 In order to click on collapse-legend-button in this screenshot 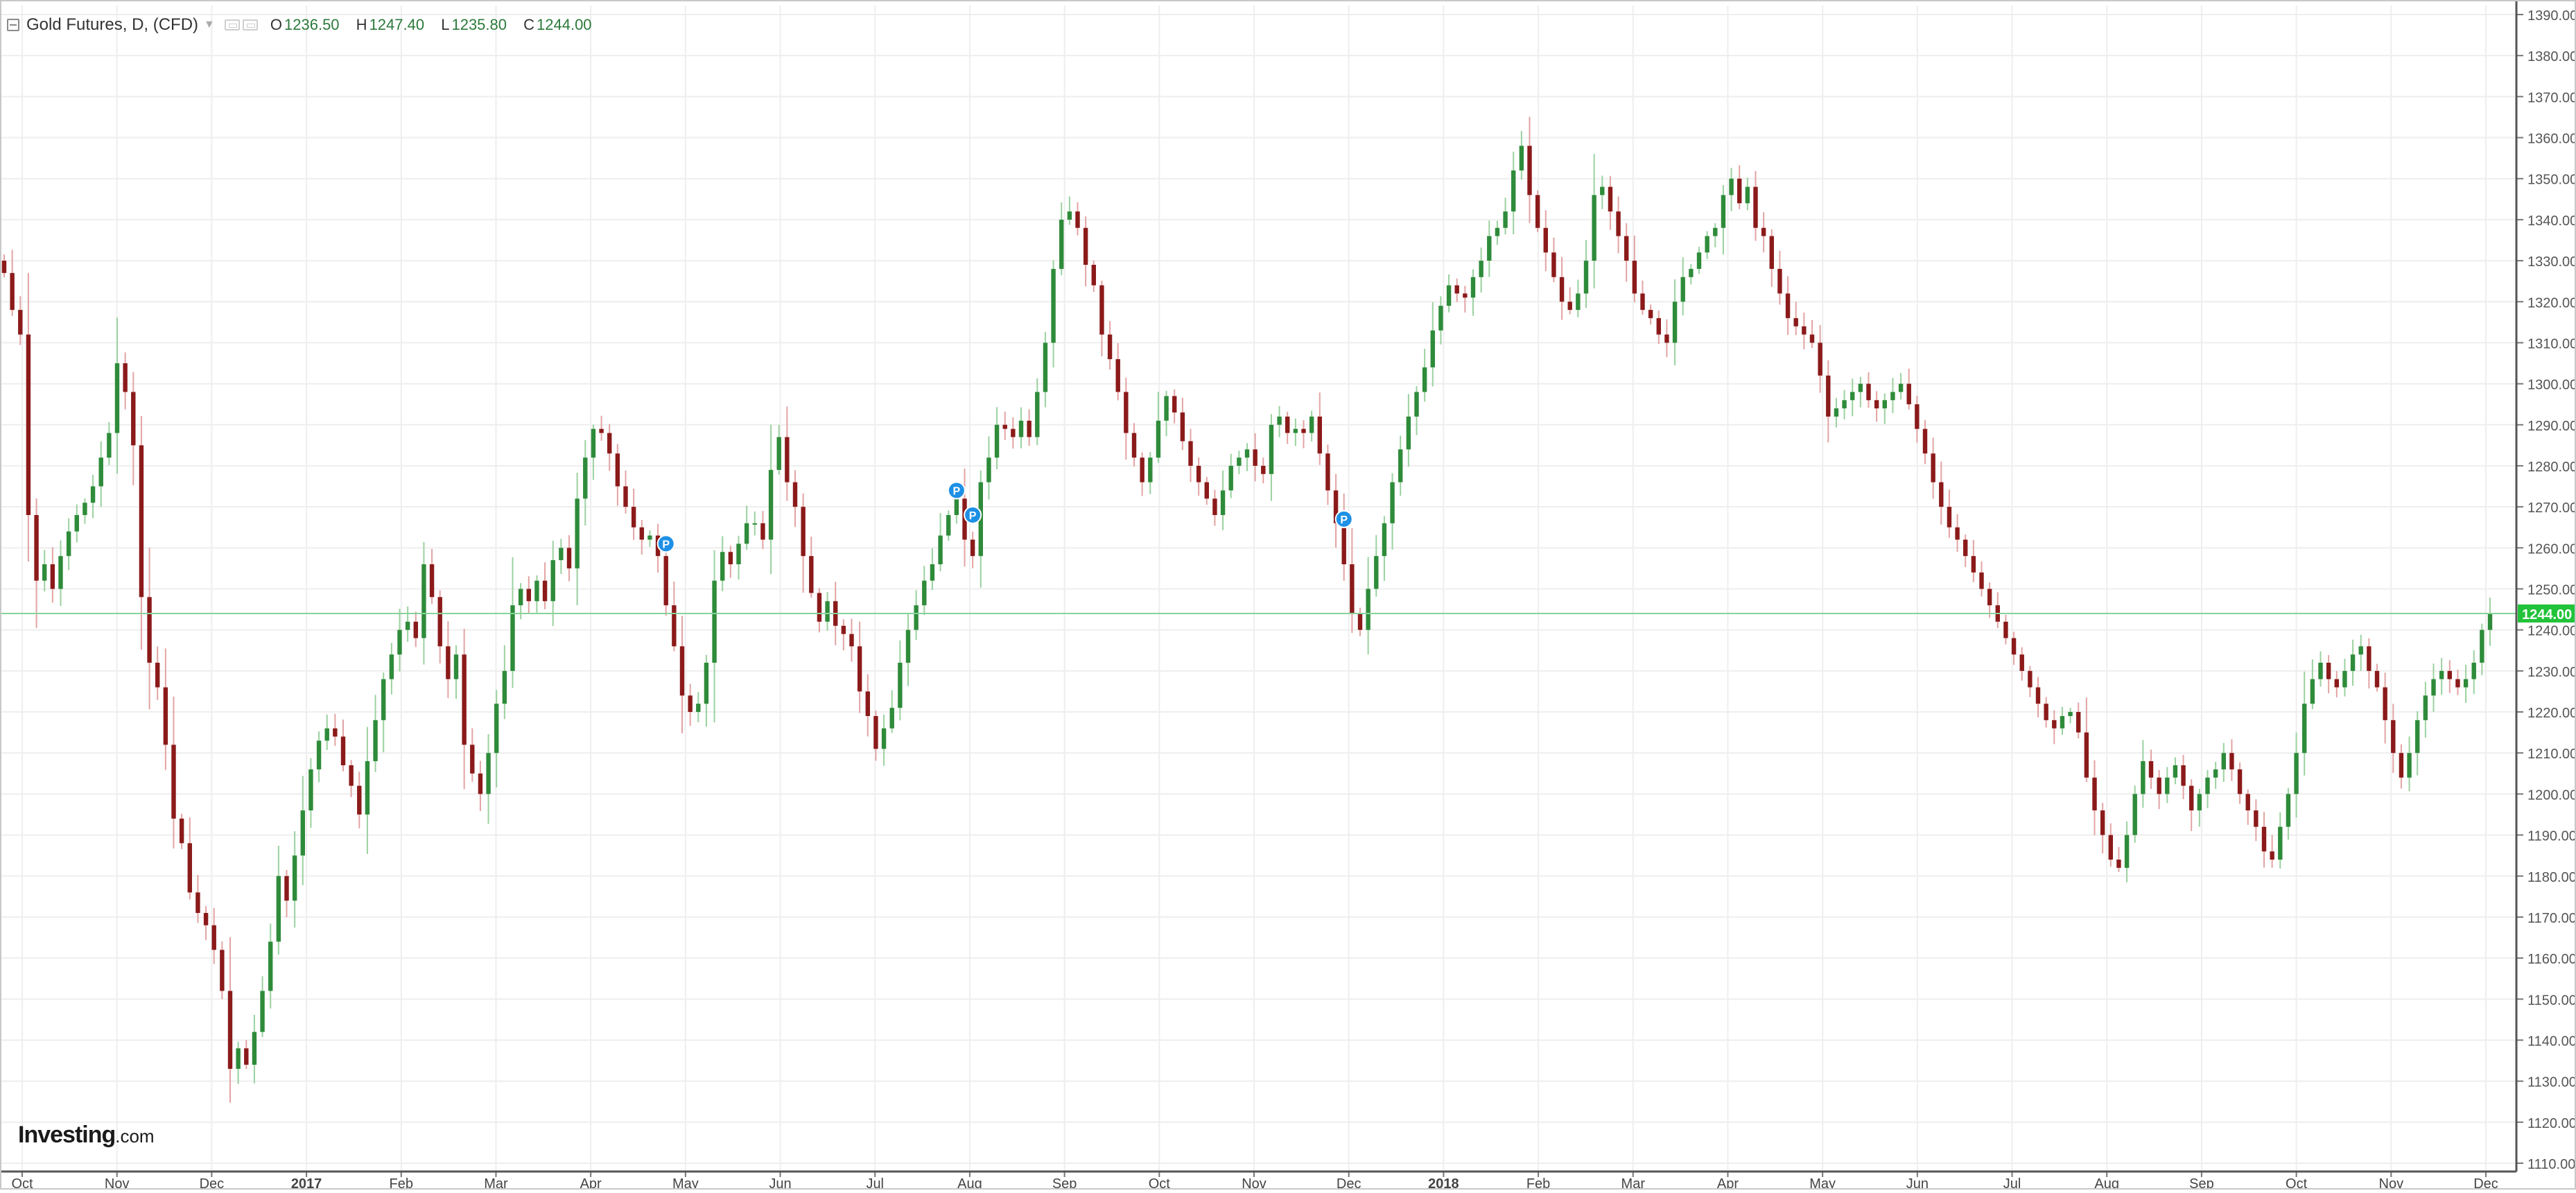, I will do `click(13, 25)`.